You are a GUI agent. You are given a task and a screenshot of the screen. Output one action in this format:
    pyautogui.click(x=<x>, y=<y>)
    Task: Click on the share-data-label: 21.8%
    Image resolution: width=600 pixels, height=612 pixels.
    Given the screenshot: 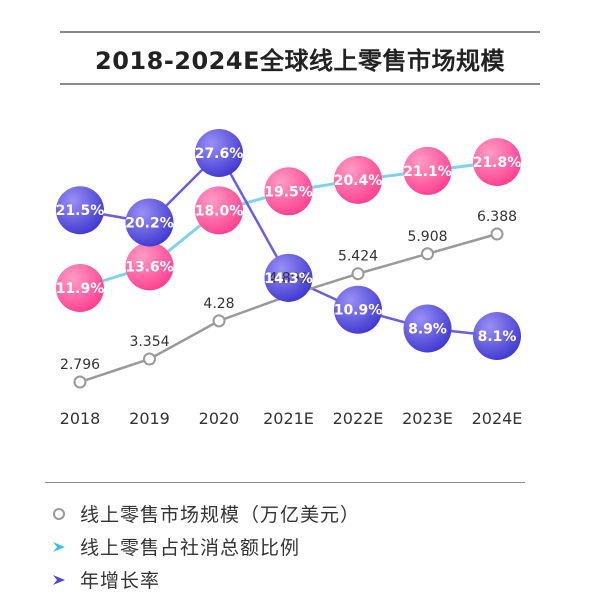 What is the action you would take?
    pyautogui.click(x=497, y=163)
    